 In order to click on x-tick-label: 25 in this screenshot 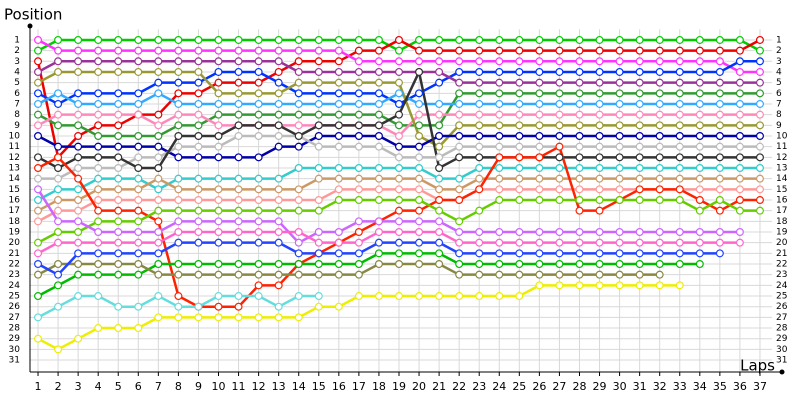, I will do `click(519, 386)`.